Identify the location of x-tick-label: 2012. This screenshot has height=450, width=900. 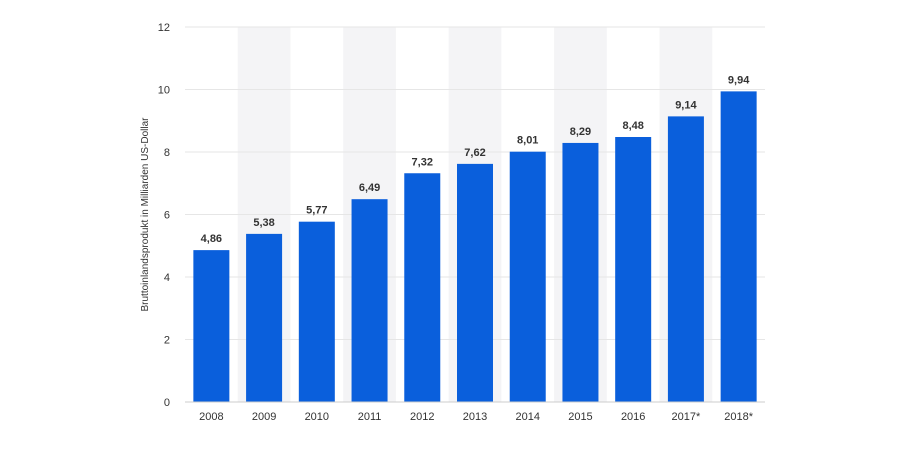
(422, 417).